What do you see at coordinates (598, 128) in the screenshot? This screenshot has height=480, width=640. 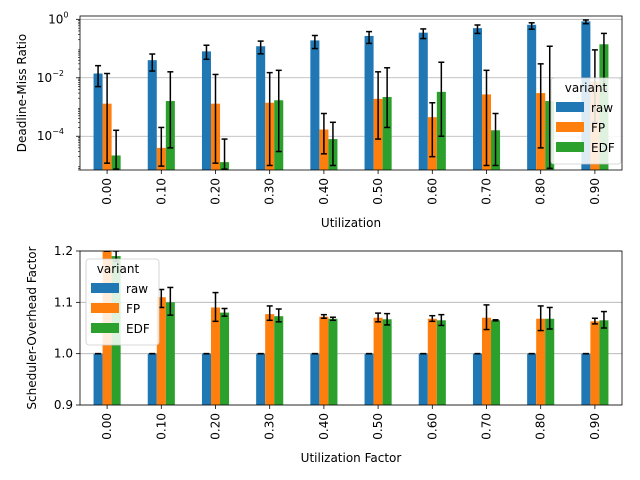 I see `legend-label-fp: FP` at bounding box center [598, 128].